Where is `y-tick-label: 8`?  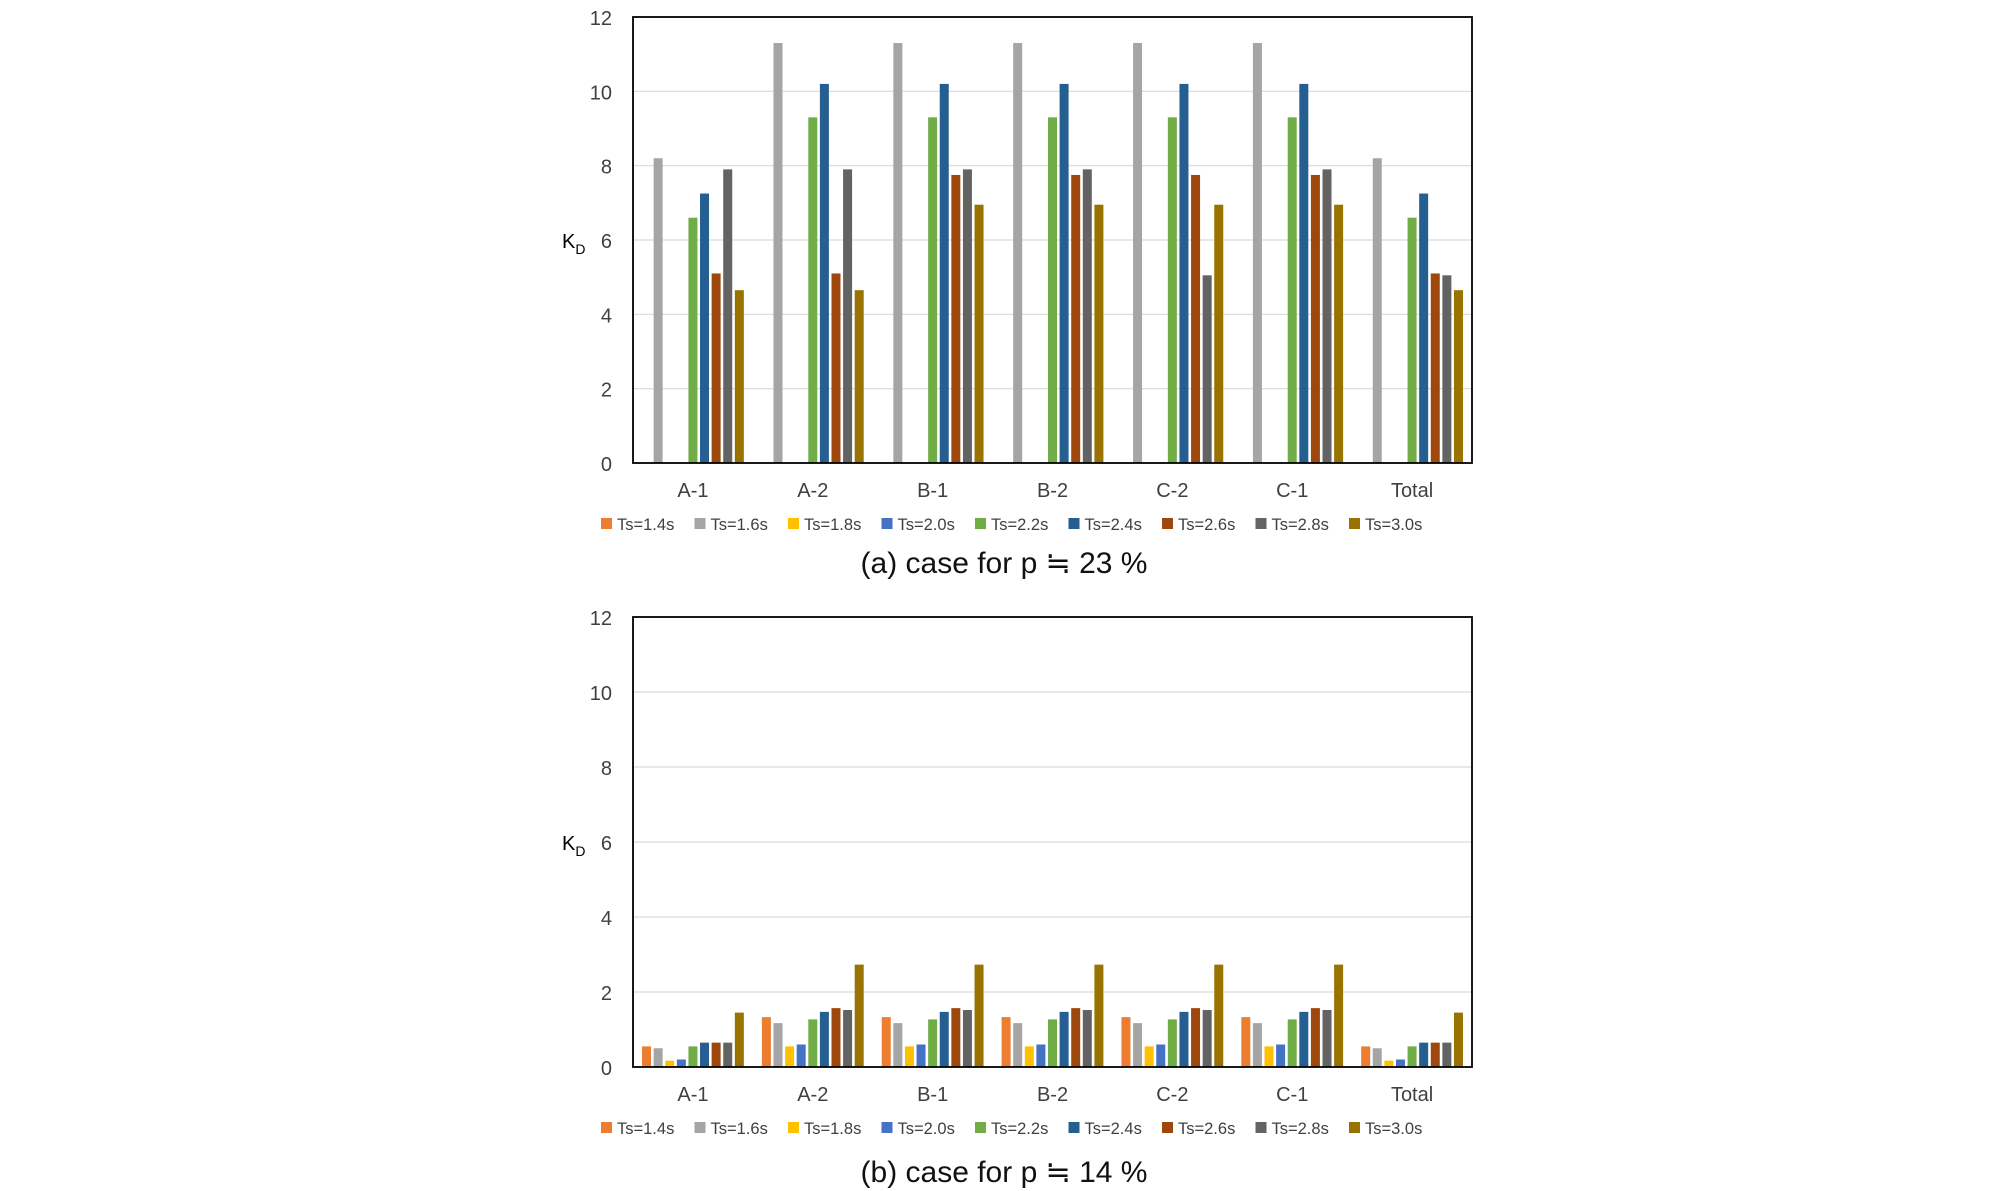 y-tick-label: 8 is located at coordinates (606, 168).